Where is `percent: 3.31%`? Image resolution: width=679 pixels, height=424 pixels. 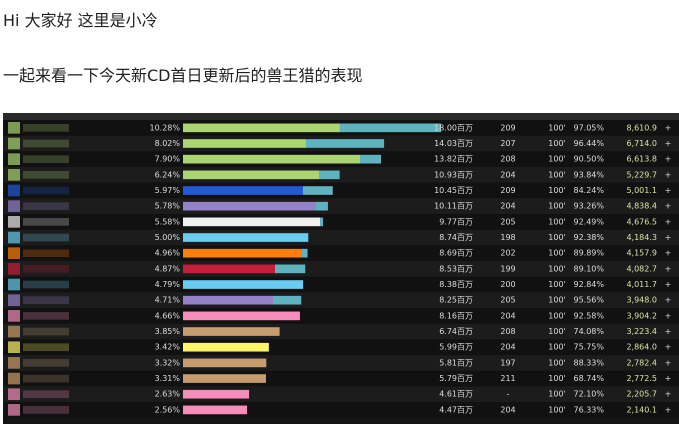
percent: 3.31% is located at coordinates (168, 378).